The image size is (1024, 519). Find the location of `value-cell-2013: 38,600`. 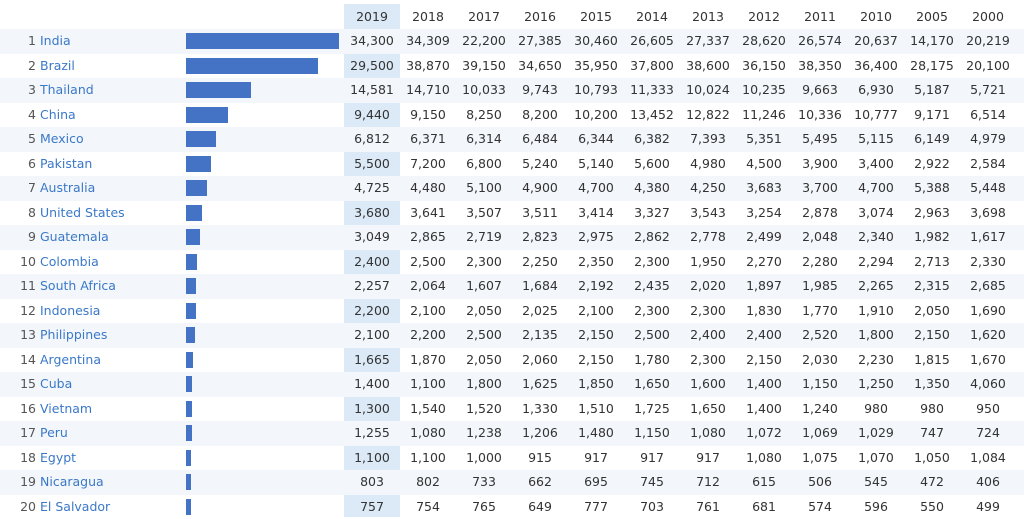

value-cell-2013: 38,600 is located at coordinates (708, 66).